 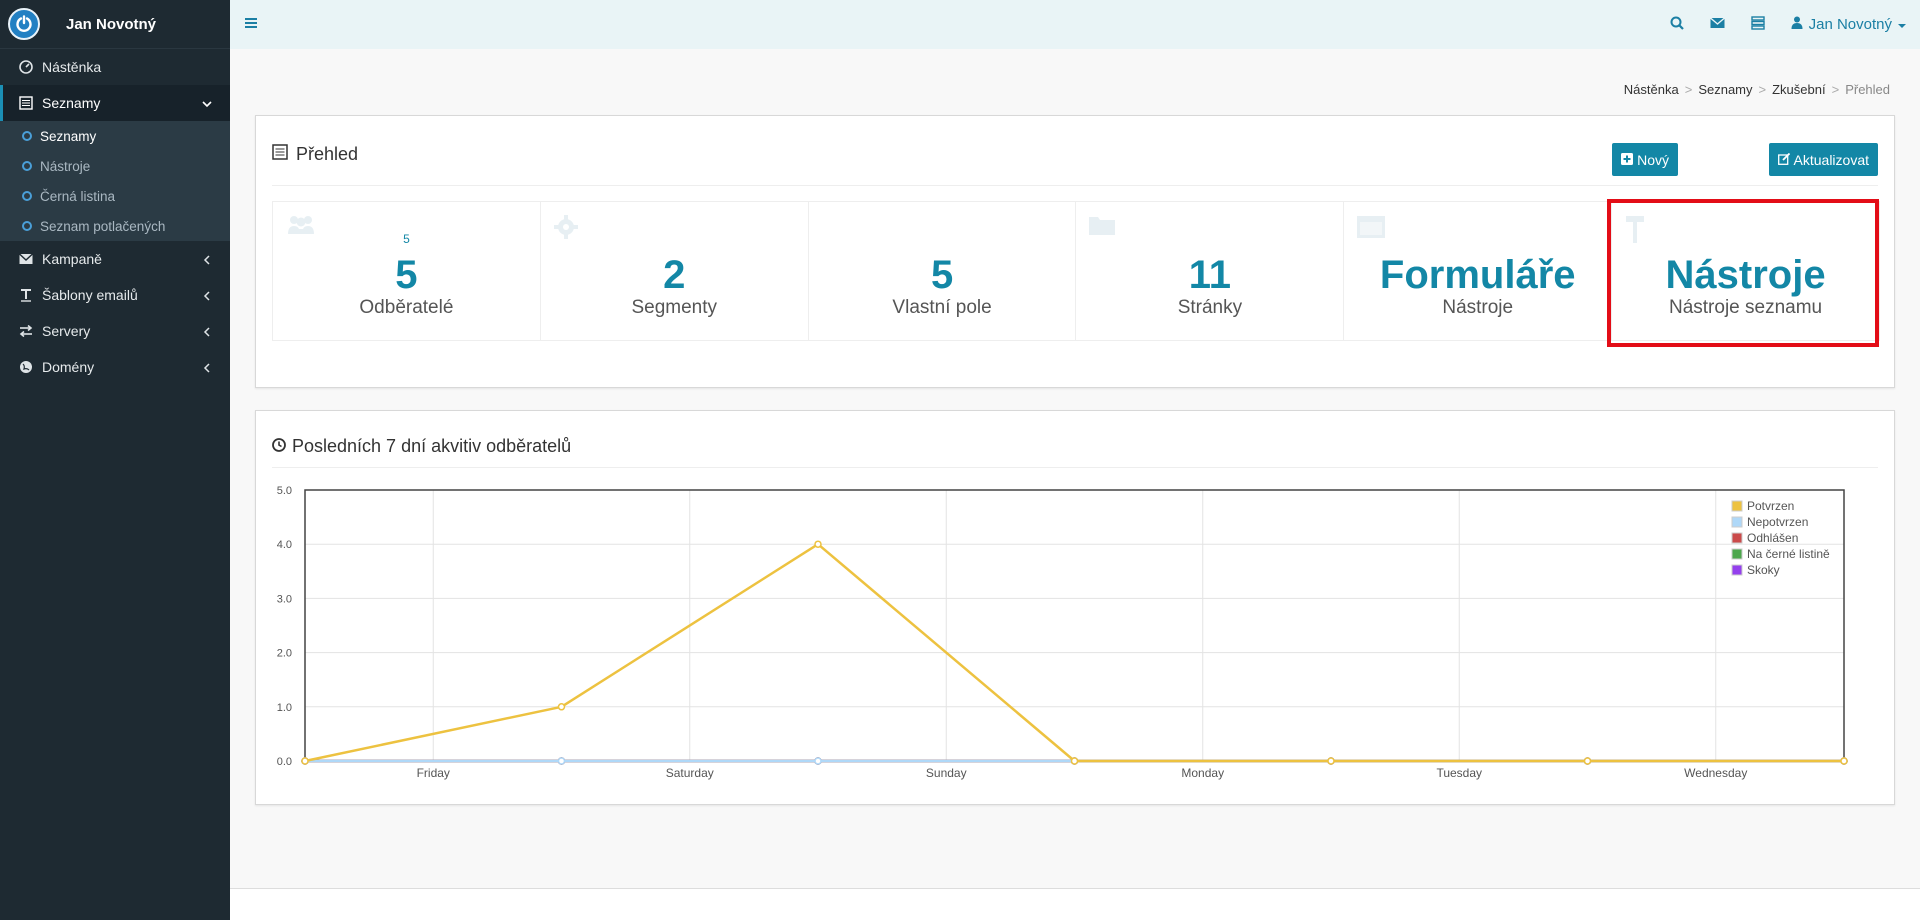 What do you see at coordinates (1637, 231) in the screenshot?
I see `hammer-icon` at bounding box center [1637, 231].